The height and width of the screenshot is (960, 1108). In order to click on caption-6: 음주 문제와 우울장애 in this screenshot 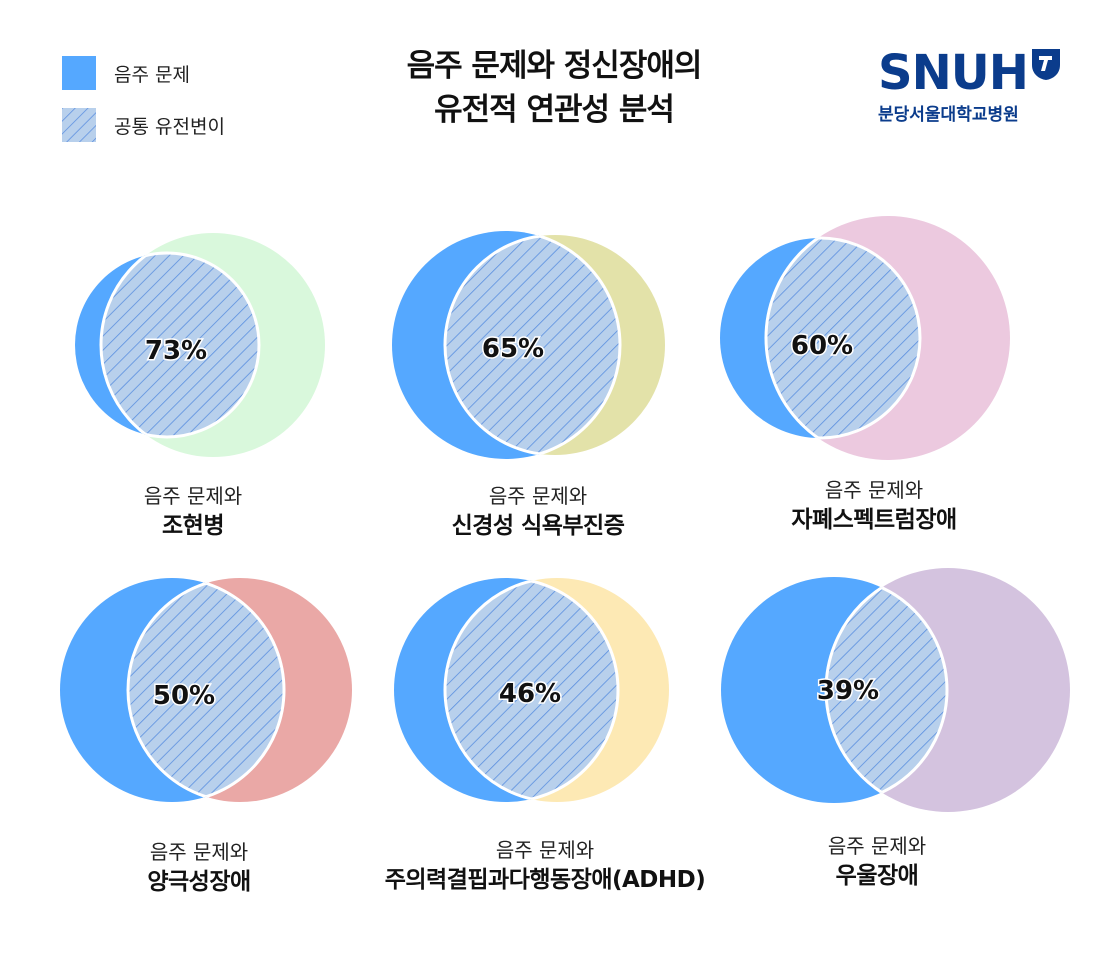, I will do `click(877, 862)`.